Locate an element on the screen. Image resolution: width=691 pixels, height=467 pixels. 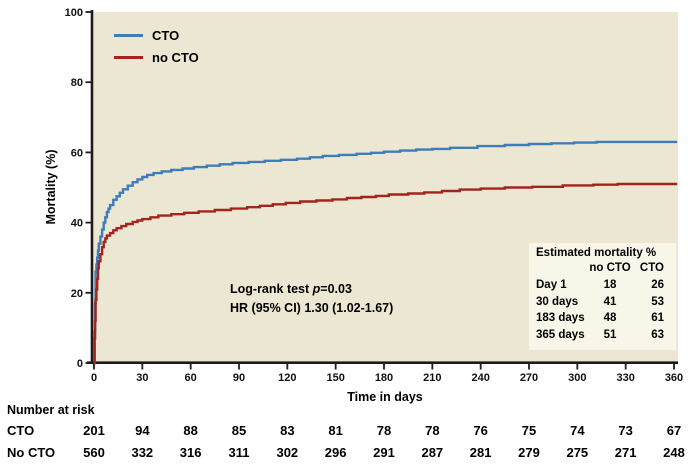
x-tick-label: 120 is located at coordinates (287, 378).